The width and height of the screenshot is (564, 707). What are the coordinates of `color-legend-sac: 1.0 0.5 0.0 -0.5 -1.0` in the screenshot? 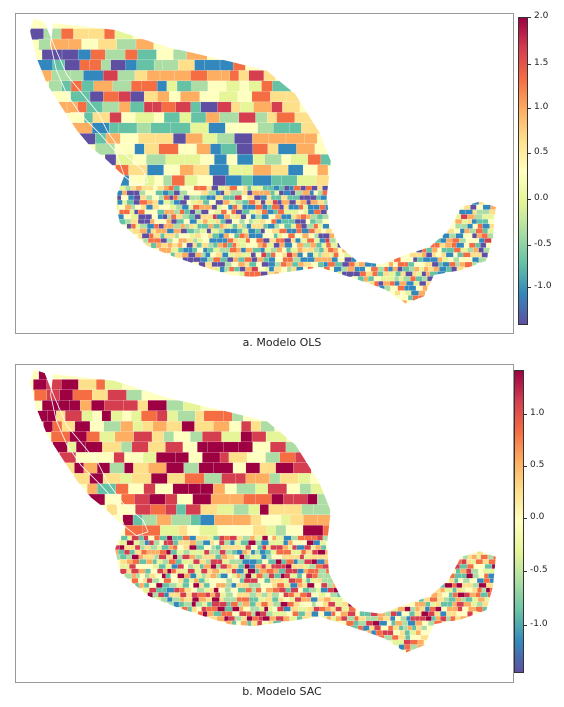 It's located at (539, 521).